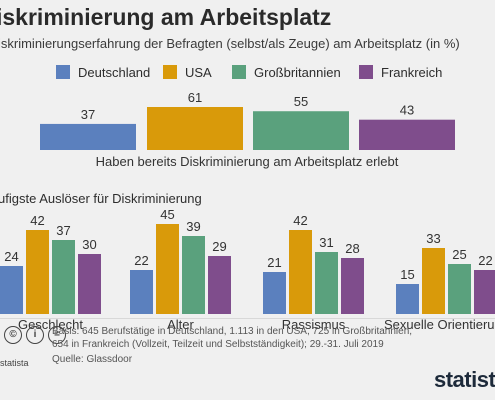  I want to click on legend-label: Deutschland, so click(114, 72).